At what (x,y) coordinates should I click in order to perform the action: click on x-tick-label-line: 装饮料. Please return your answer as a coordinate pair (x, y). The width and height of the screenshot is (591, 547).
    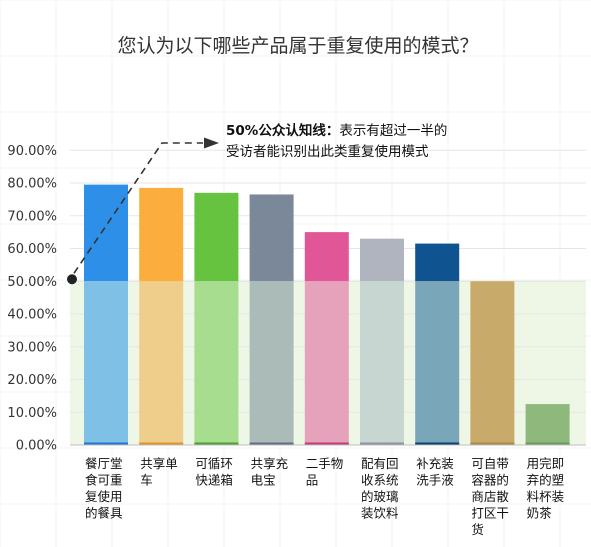
    Looking at the image, I should click on (380, 513).